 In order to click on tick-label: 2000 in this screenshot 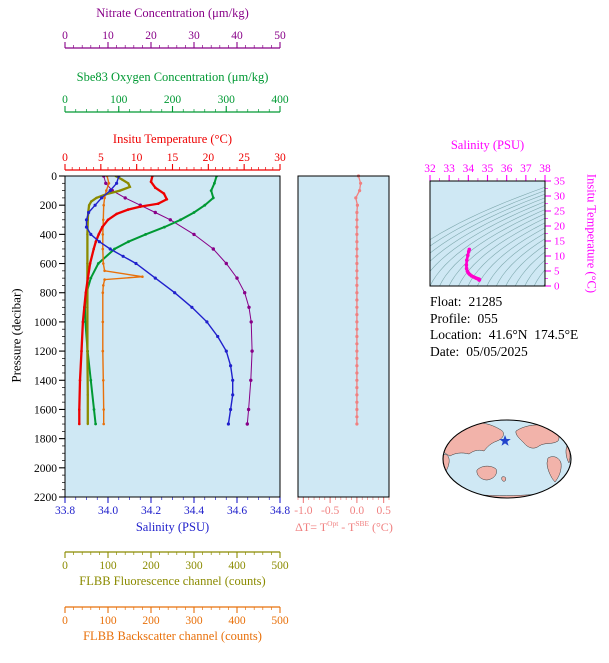, I will do `click(45, 469)`.